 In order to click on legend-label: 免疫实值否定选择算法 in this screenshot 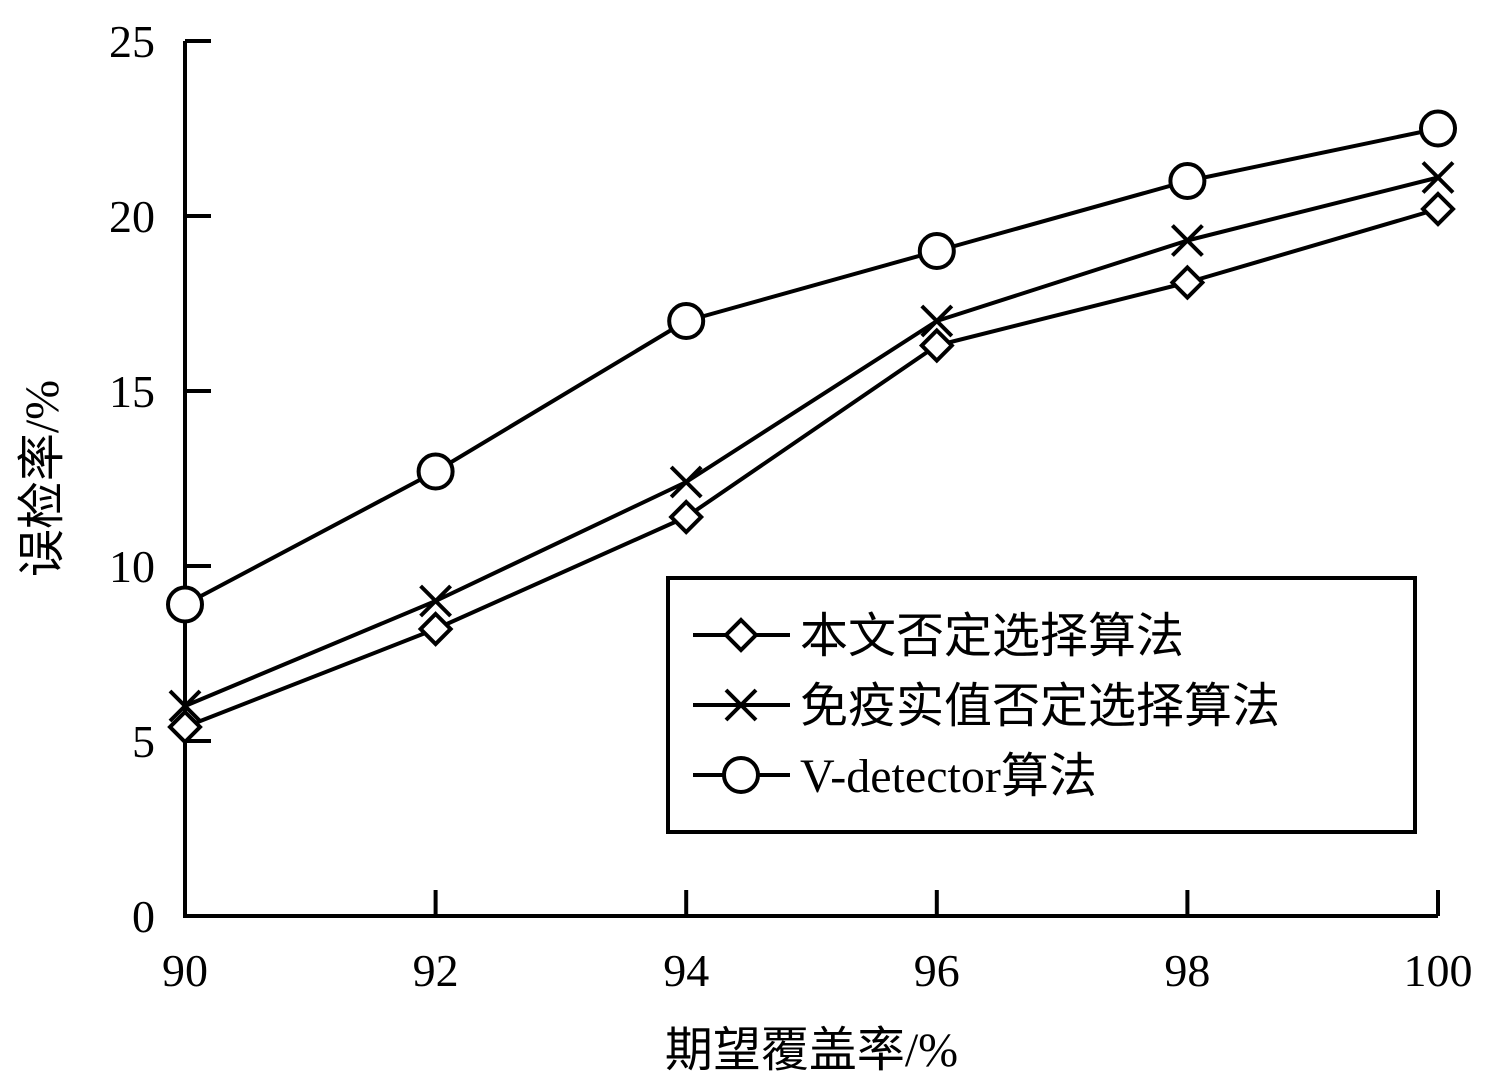, I will do `click(1040, 706)`.